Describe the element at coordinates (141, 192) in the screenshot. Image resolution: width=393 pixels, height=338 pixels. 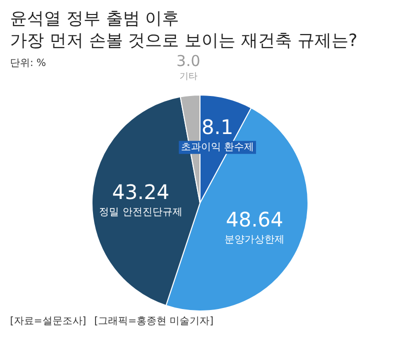
I see `data-label: 43.24` at that location.